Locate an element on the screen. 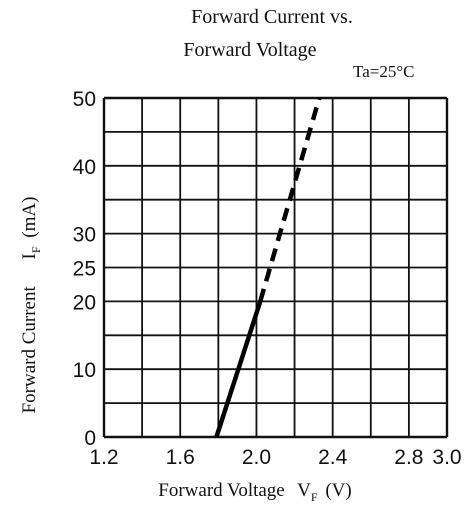 The image size is (464, 507). x-axis-unit: (V) is located at coordinates (338, 490).